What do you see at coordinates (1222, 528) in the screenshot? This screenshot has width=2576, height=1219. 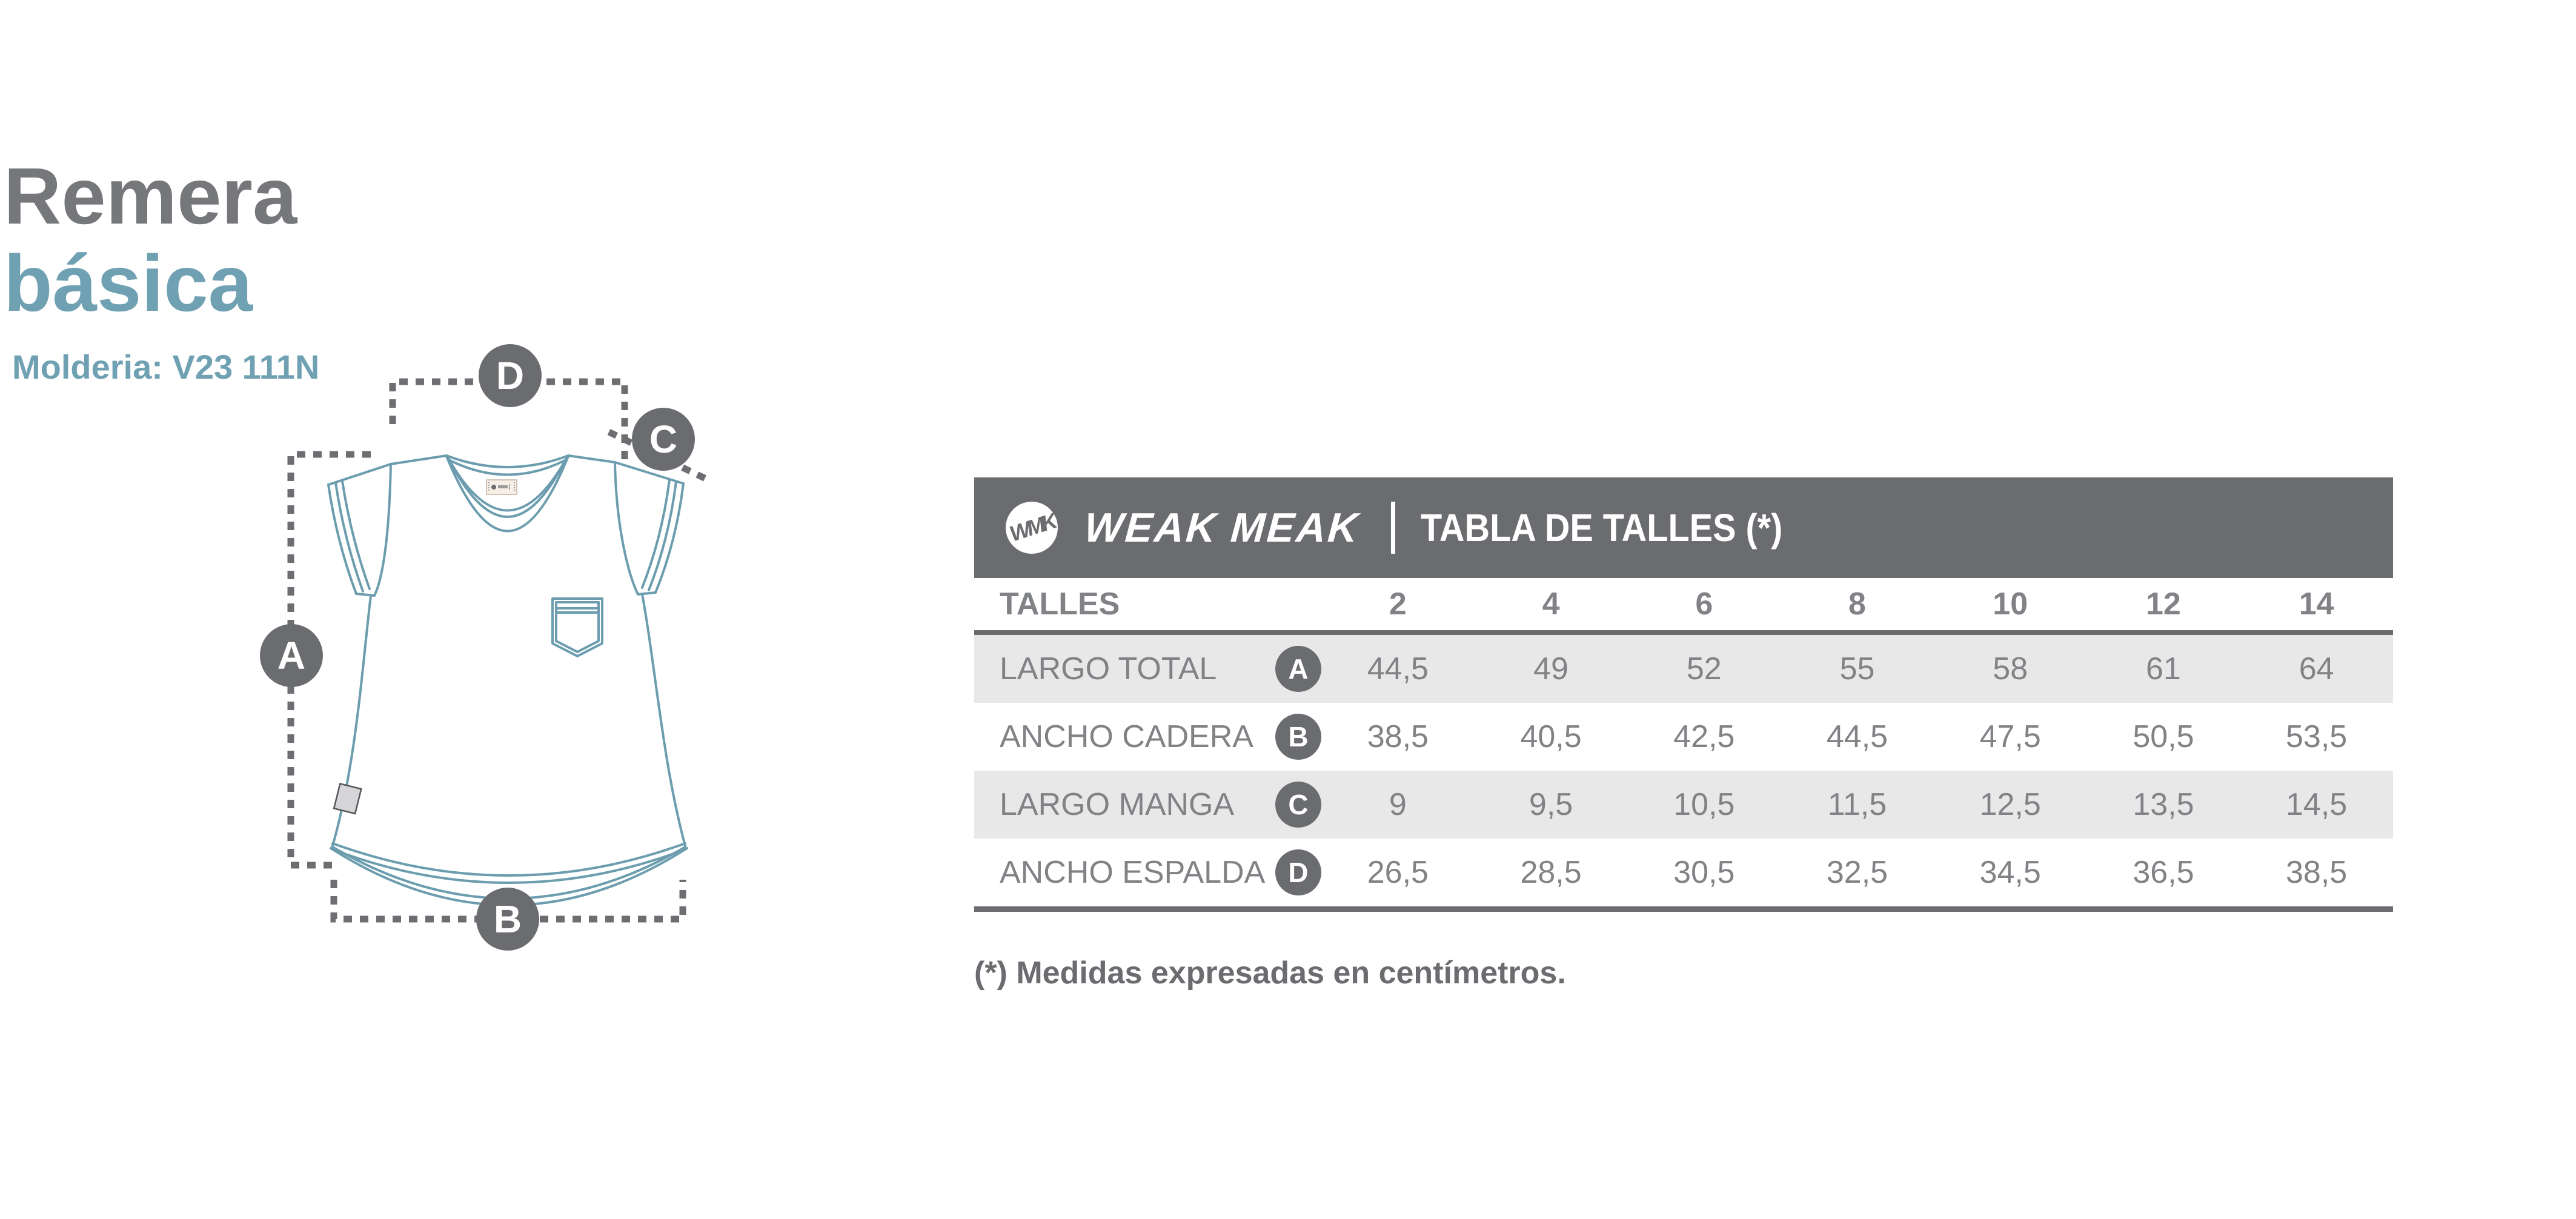 I see `brand-name: WEAK MEAK` at bounding box center [1222, 528].